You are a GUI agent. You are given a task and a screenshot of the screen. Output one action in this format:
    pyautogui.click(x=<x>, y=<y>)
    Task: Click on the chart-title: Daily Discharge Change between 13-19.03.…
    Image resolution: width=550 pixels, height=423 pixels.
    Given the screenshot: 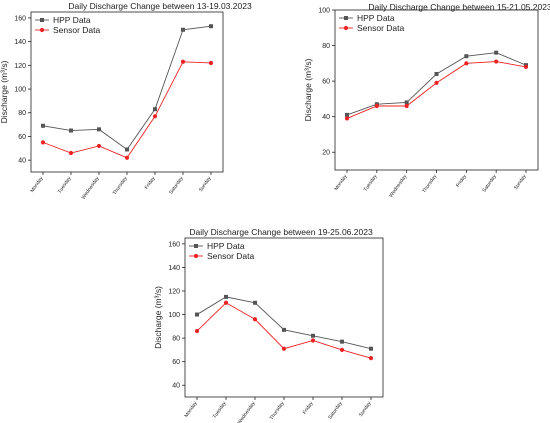 What is the action you would take?
    pyautogui.click(x=160, y=6)
    